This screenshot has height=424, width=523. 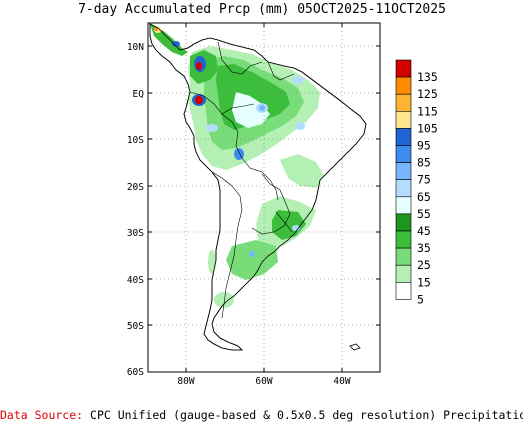 I want to click on precip-15-patagonia, so click(x=224, y=300).